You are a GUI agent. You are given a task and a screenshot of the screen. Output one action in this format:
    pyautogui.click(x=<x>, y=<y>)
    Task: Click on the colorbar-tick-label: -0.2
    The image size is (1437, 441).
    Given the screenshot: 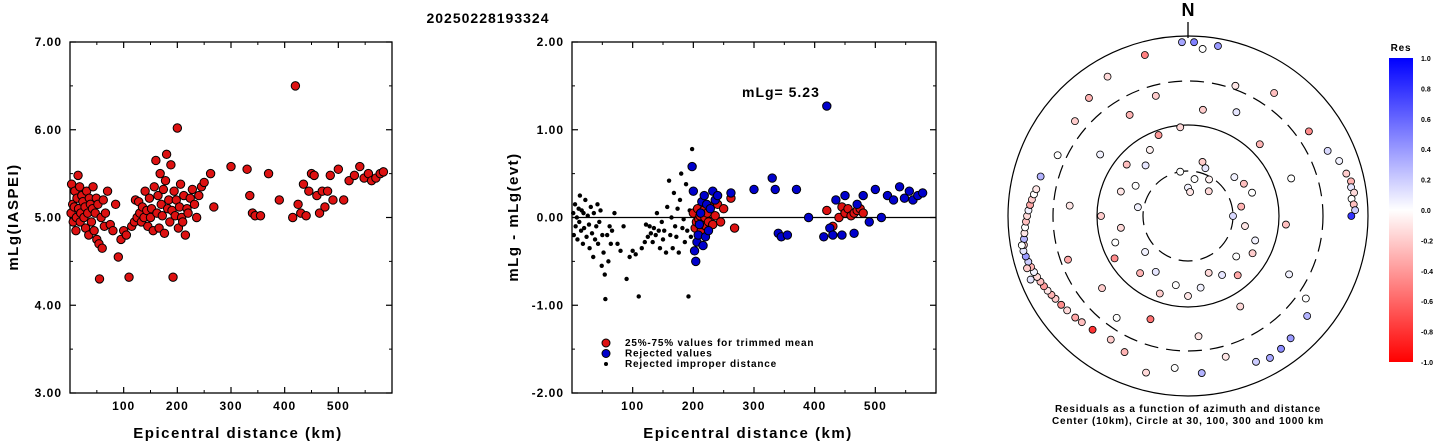 What is the action you would take?
    pyautogui.click(x=1427, y=241)
    